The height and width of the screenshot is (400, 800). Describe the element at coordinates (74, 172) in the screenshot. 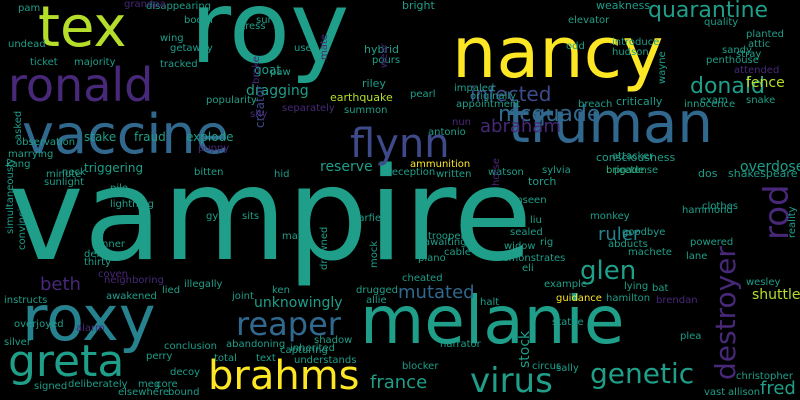

I see `word-neck: neck` at that location.